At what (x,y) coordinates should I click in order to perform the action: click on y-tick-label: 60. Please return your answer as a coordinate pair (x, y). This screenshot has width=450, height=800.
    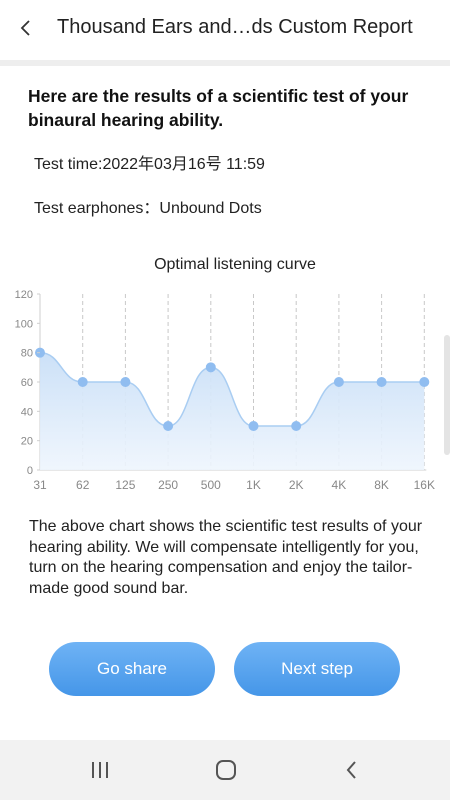
    Looking at the image, I should click on (27, 383).